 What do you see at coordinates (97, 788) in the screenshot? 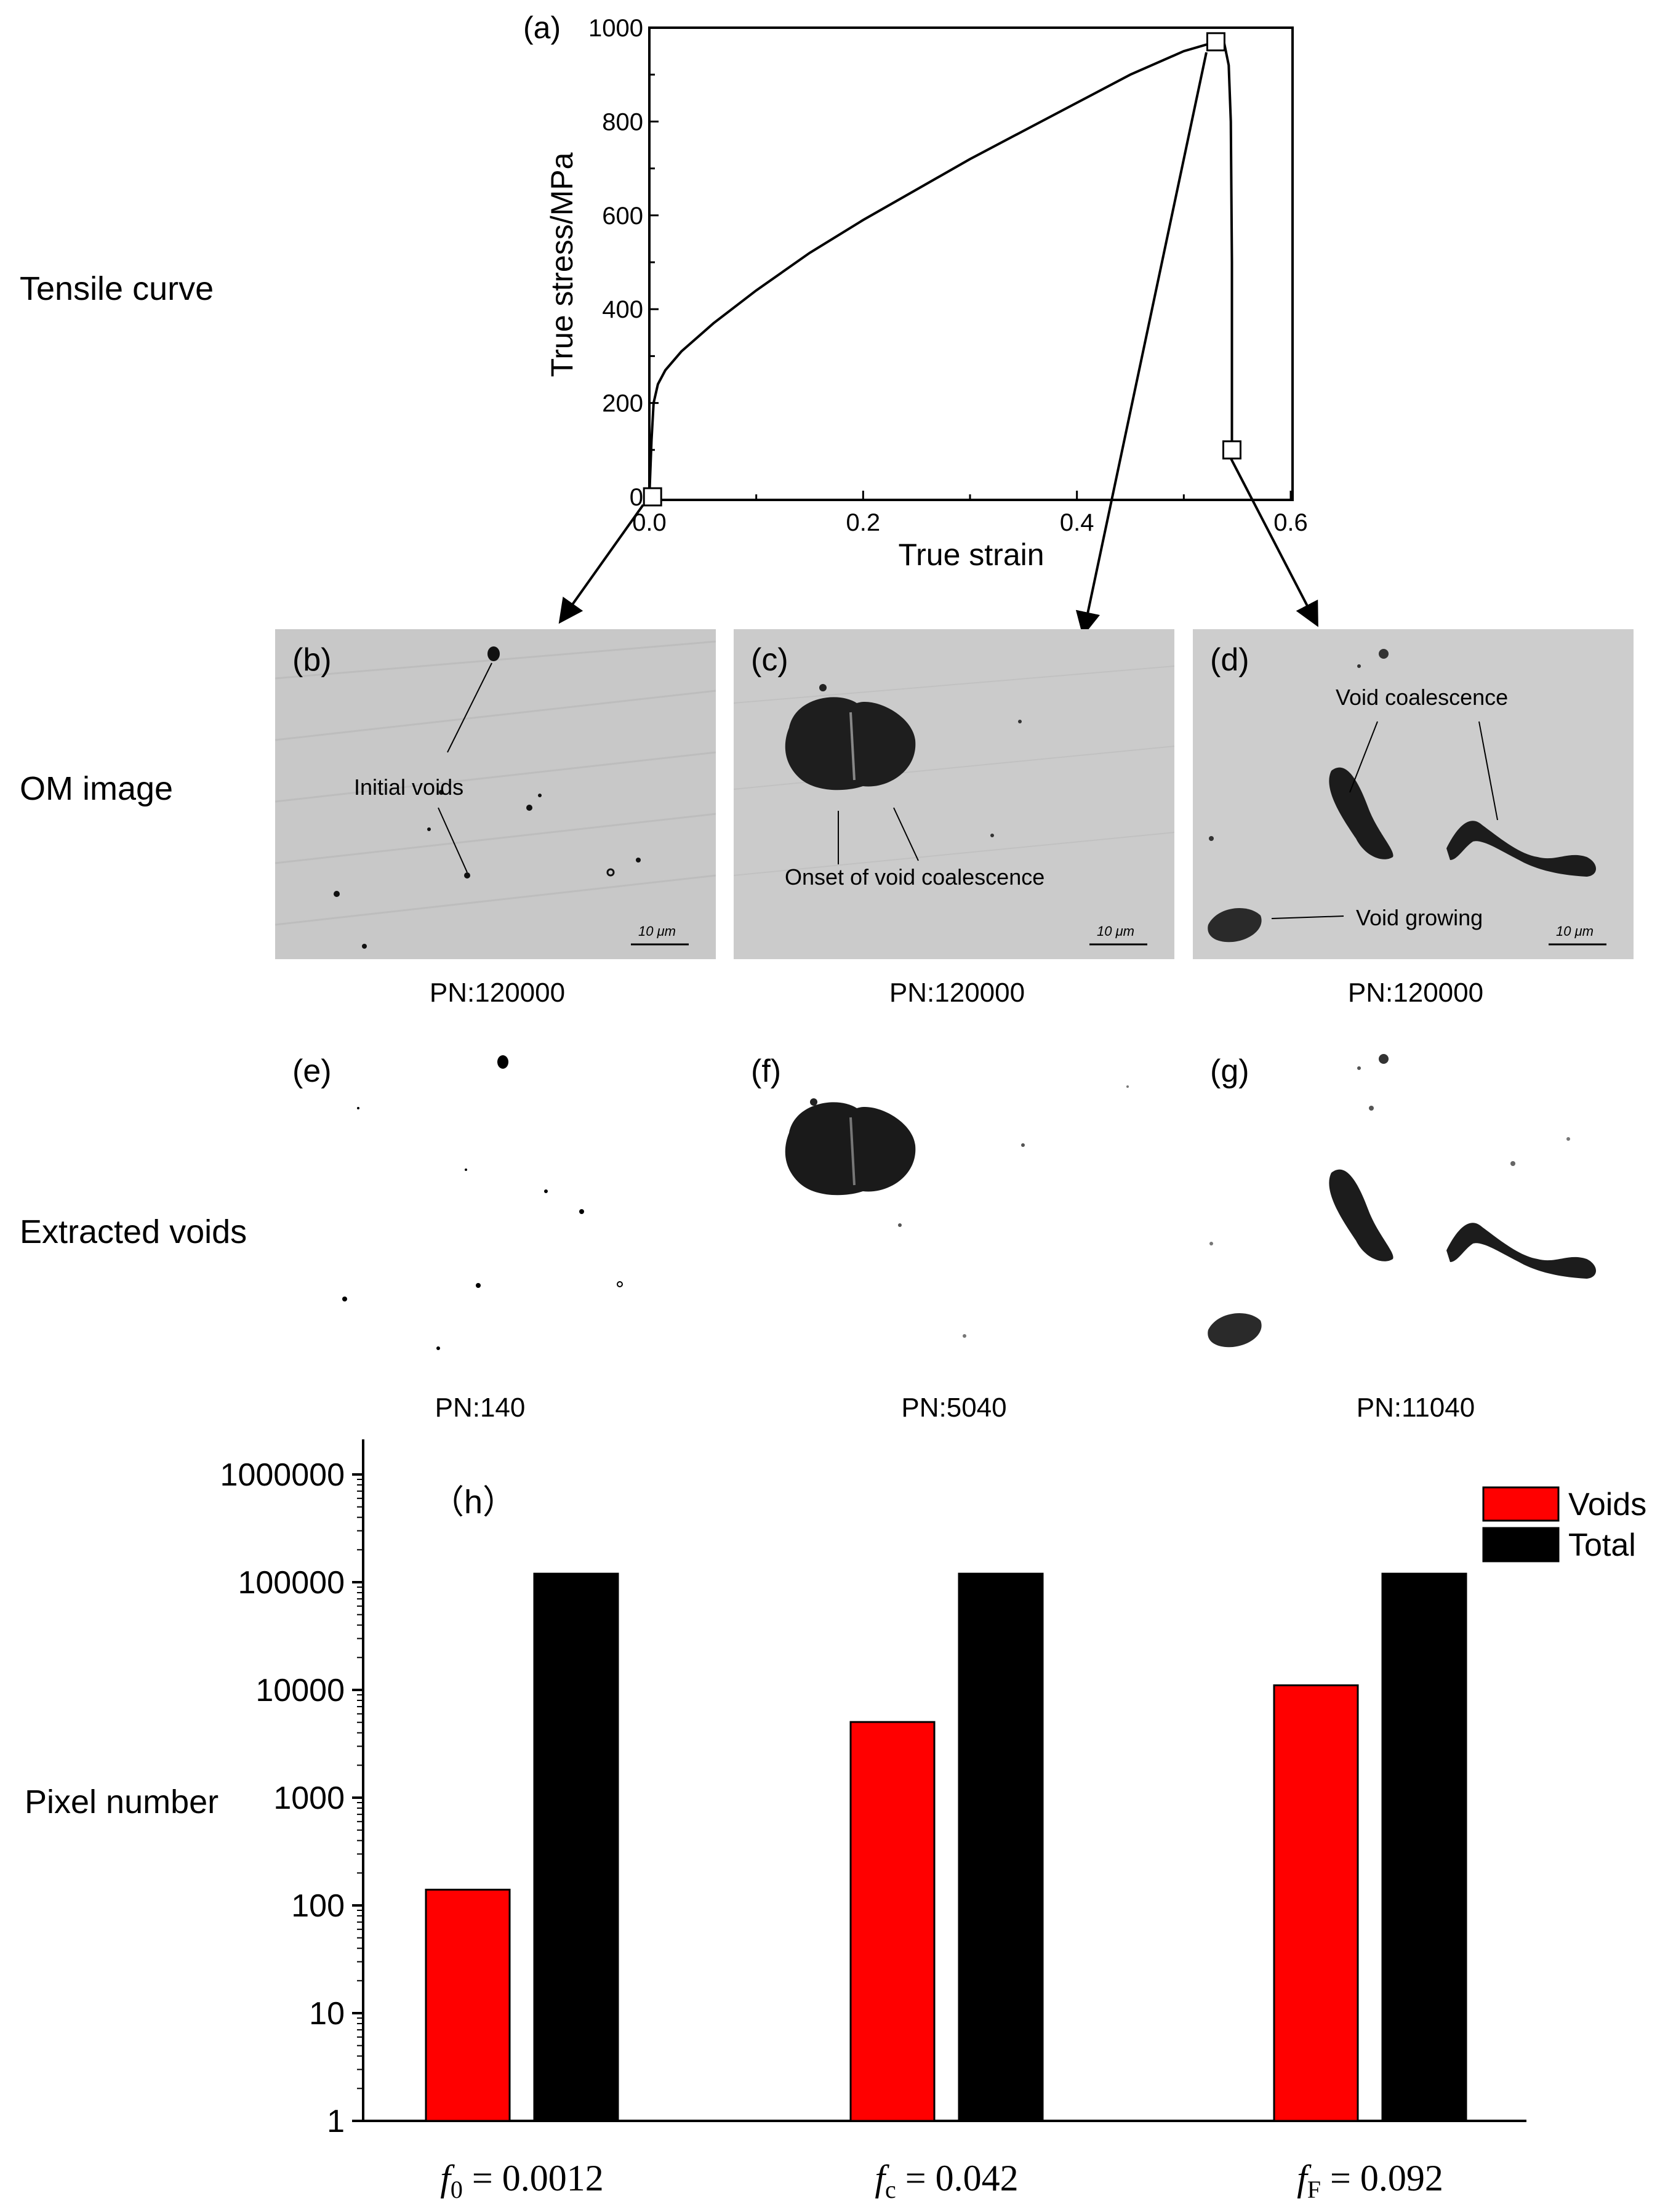
I see `row-label-om: OM image` at bounding box center [97, 788].